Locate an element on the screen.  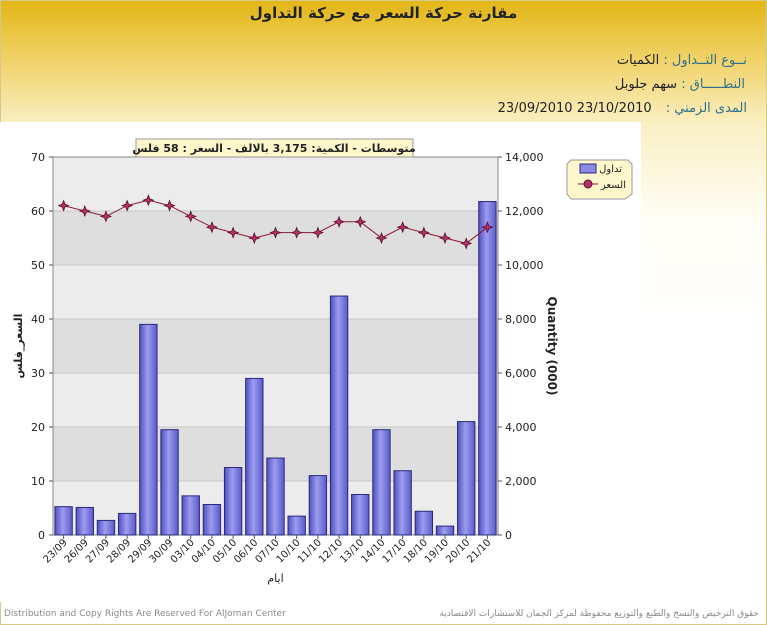
left-tick-label: 50 is located at coordinates (38, 265).